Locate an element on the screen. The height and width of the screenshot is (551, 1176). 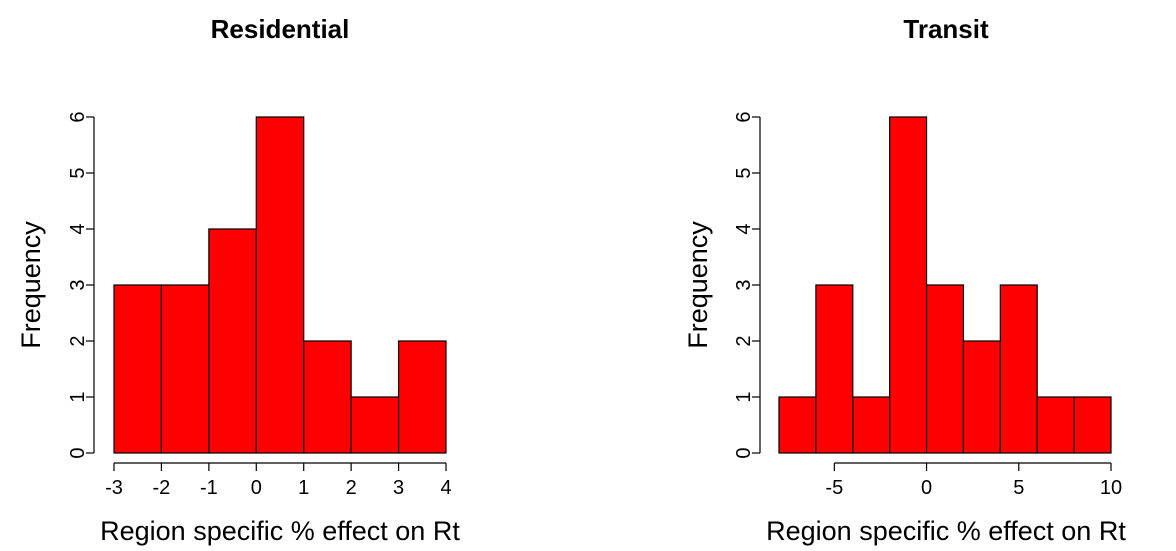
x-tick-label: -2 is located at coordinates (162, 488).